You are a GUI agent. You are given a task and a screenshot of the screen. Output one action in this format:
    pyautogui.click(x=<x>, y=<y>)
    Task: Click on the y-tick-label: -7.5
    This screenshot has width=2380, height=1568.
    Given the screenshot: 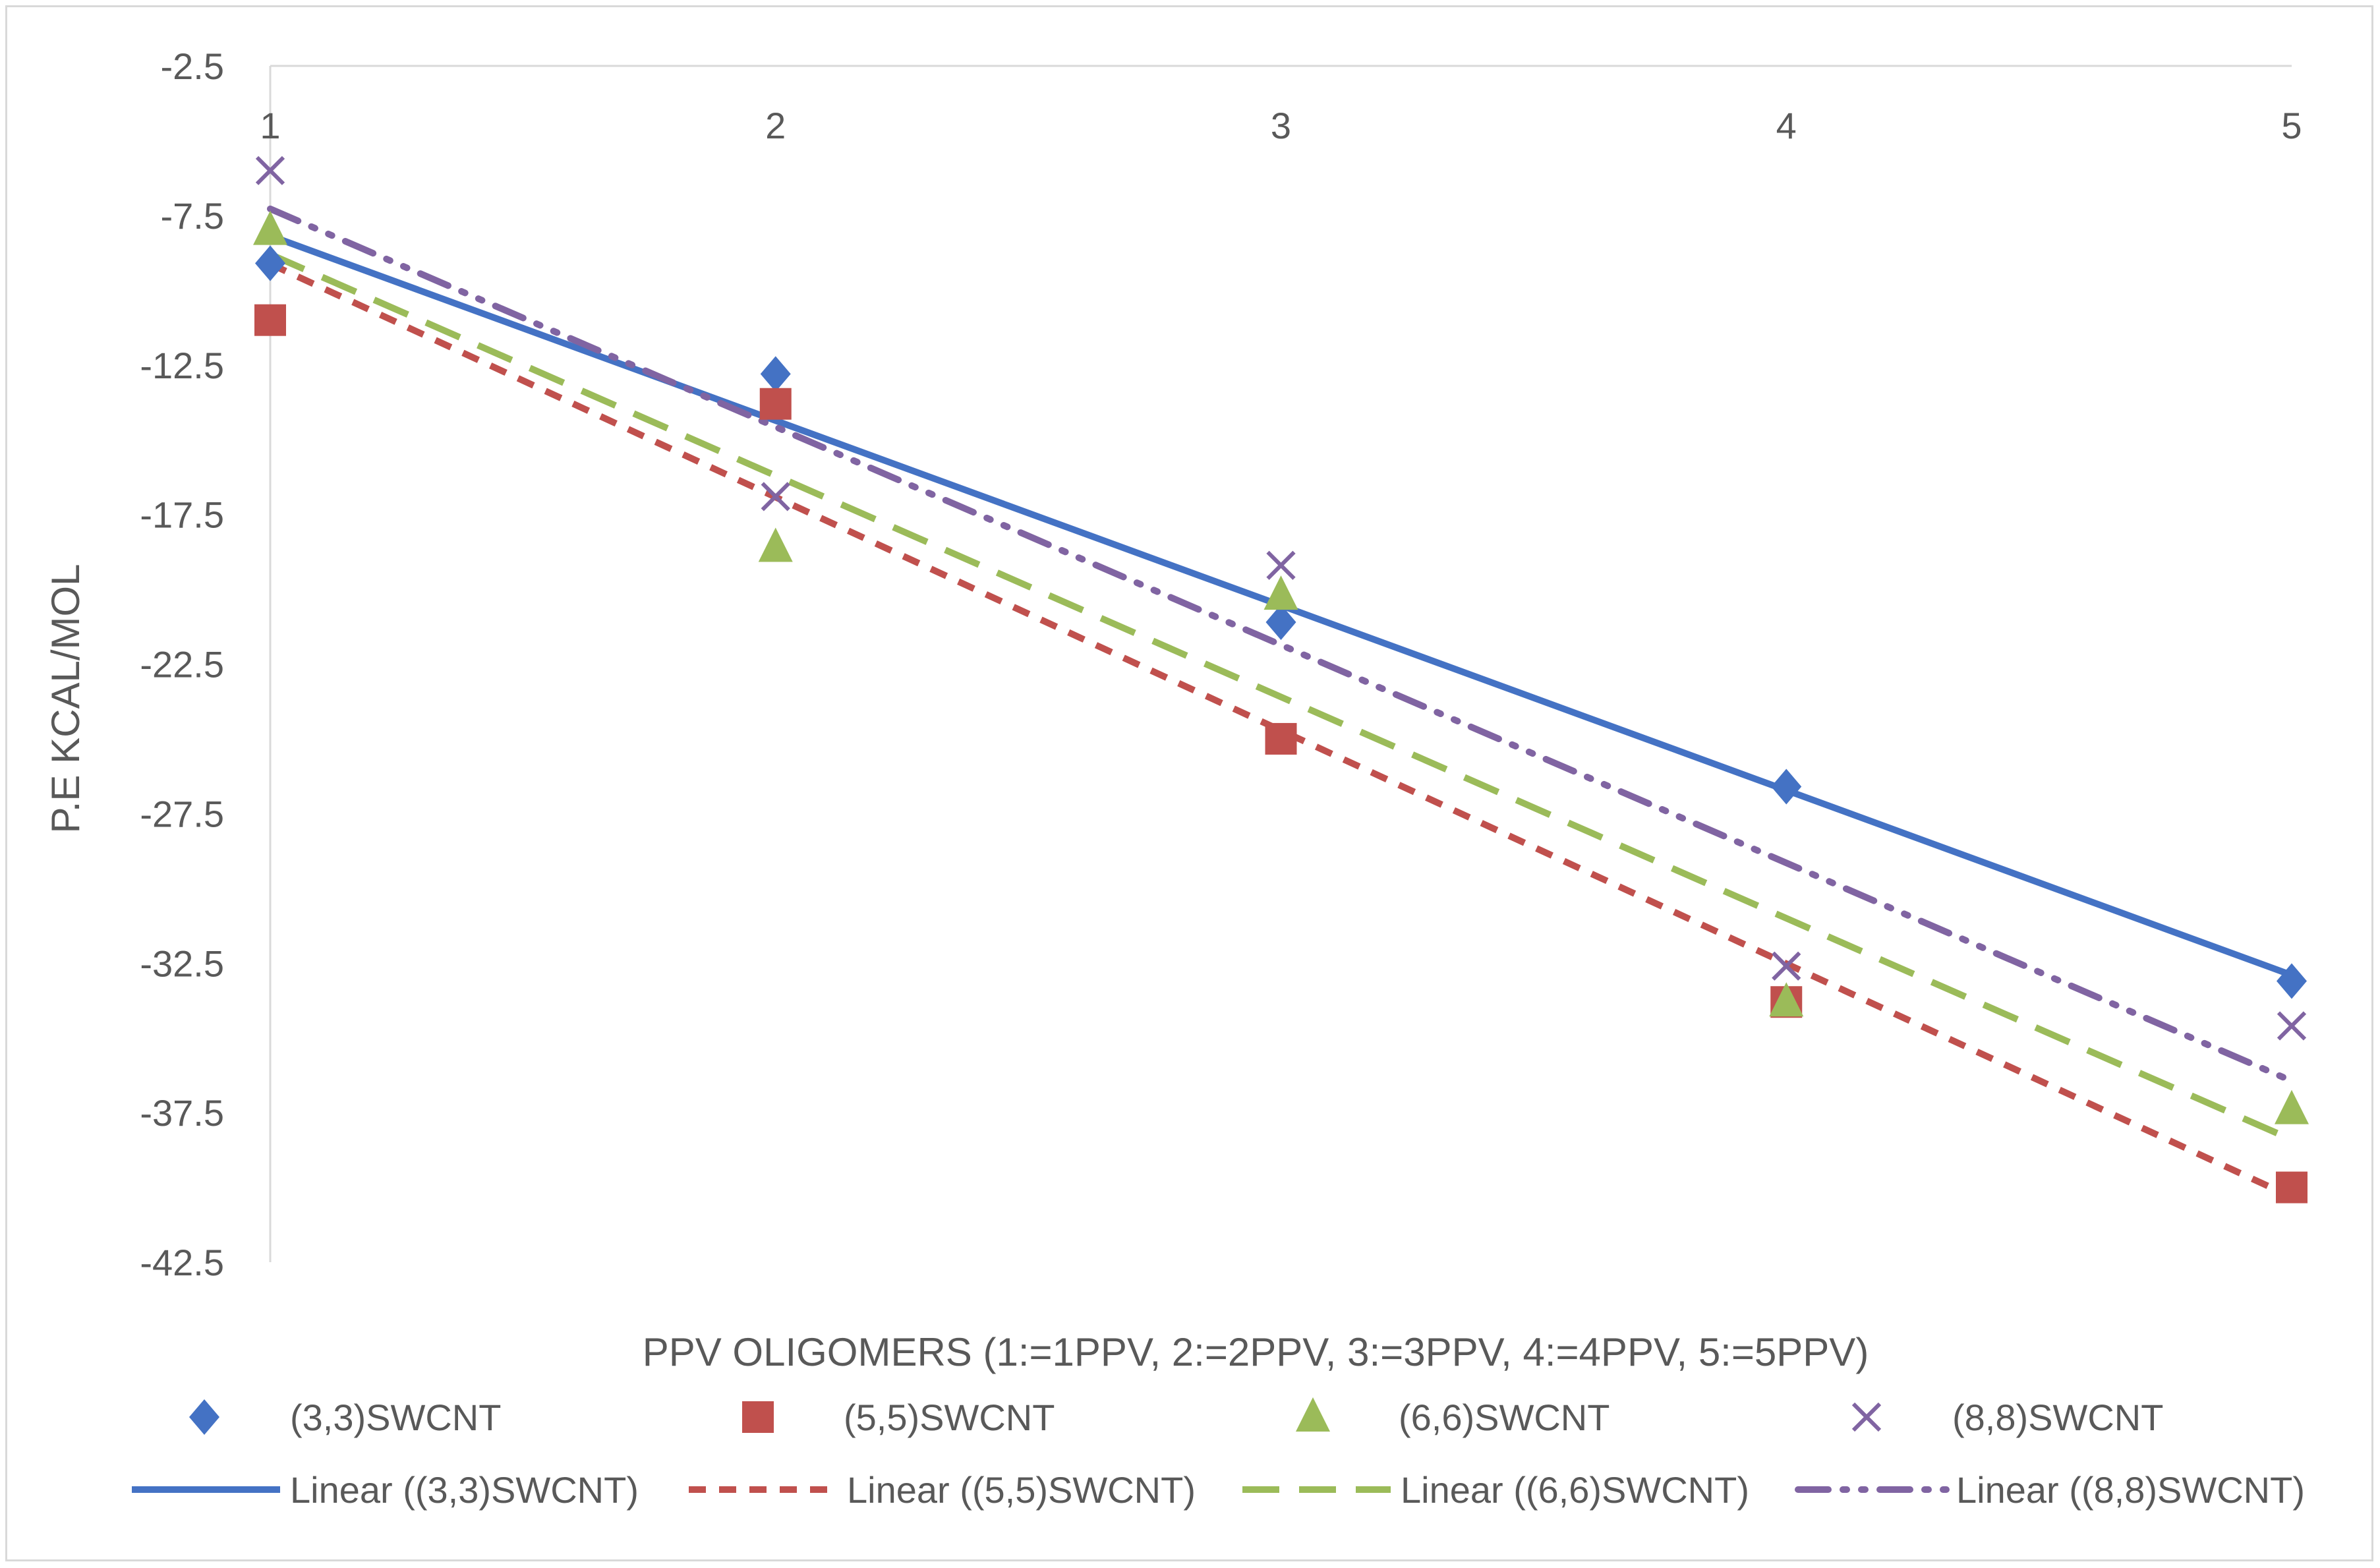 What is the action you would take?
    pyautogui.click(x=193, y=216)
    